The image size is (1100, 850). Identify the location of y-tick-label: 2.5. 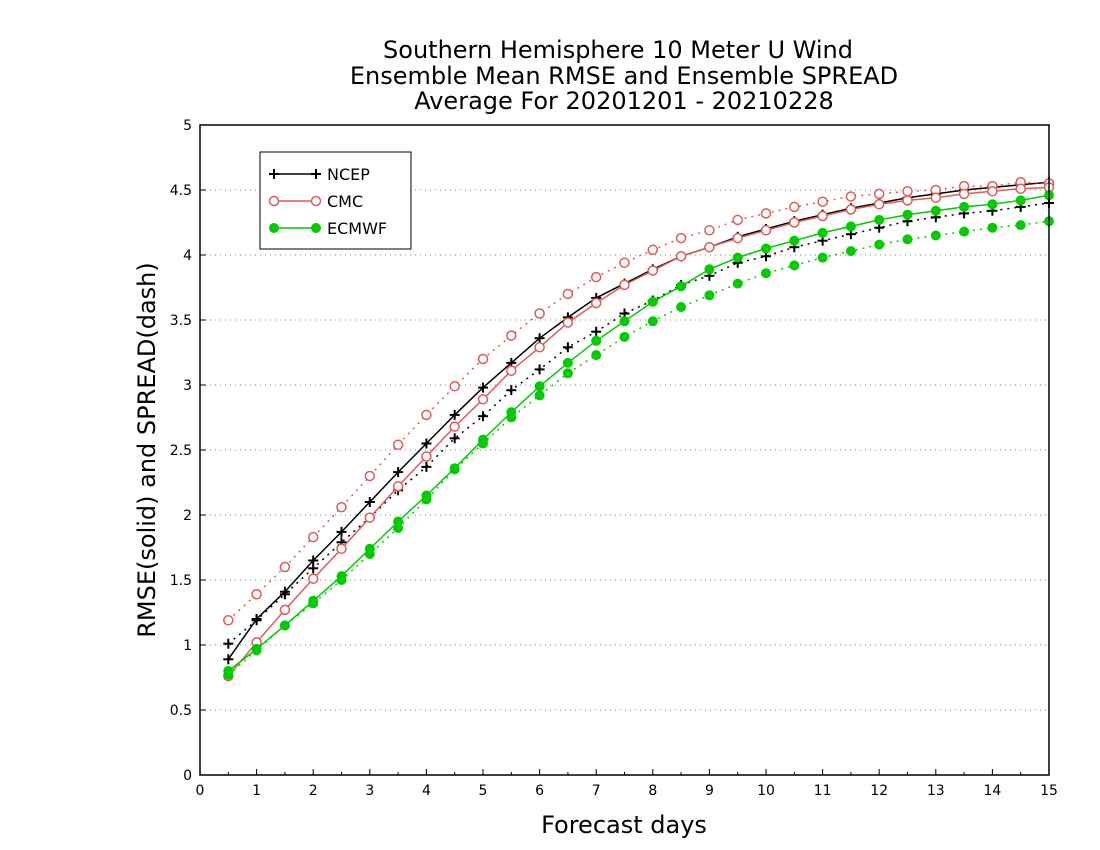
(181, 451).